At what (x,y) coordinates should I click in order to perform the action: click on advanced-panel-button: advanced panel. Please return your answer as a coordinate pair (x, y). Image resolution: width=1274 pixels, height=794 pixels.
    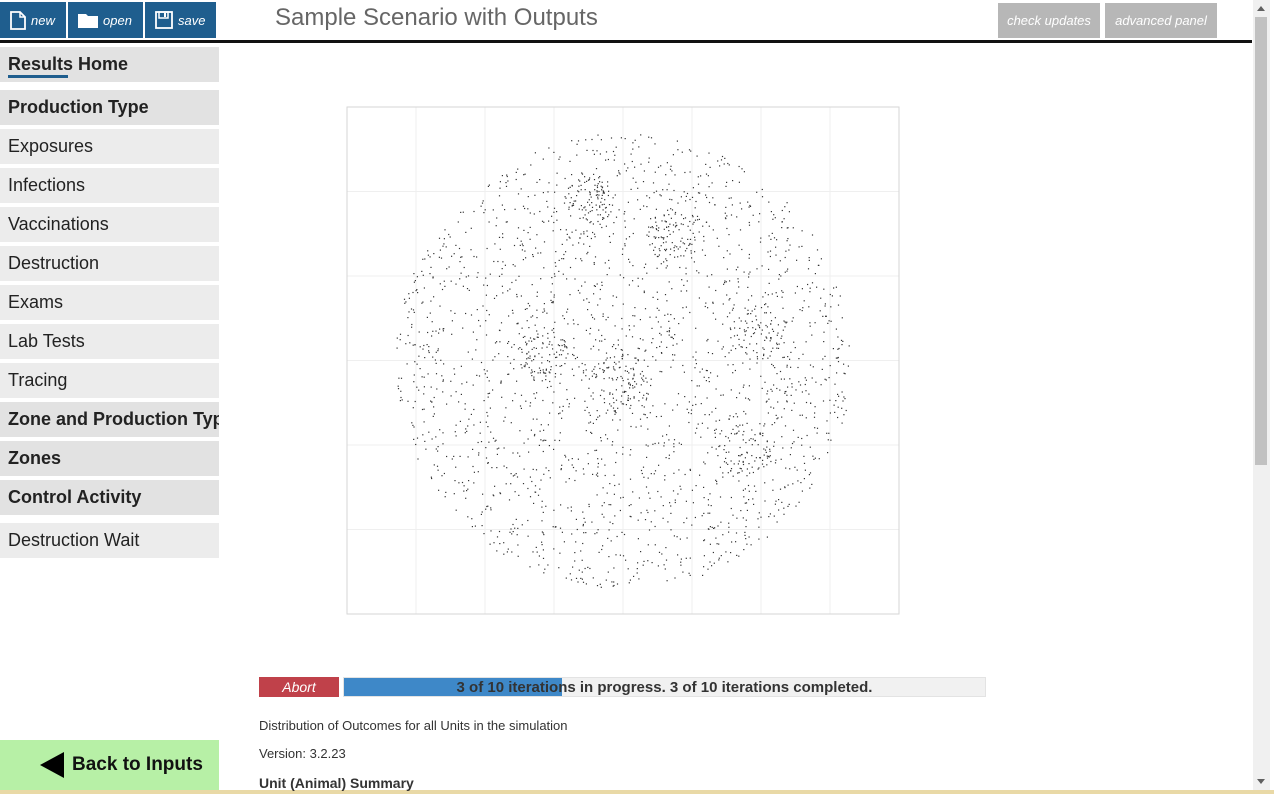
    Looking at the image, I should click on (1161, 20).